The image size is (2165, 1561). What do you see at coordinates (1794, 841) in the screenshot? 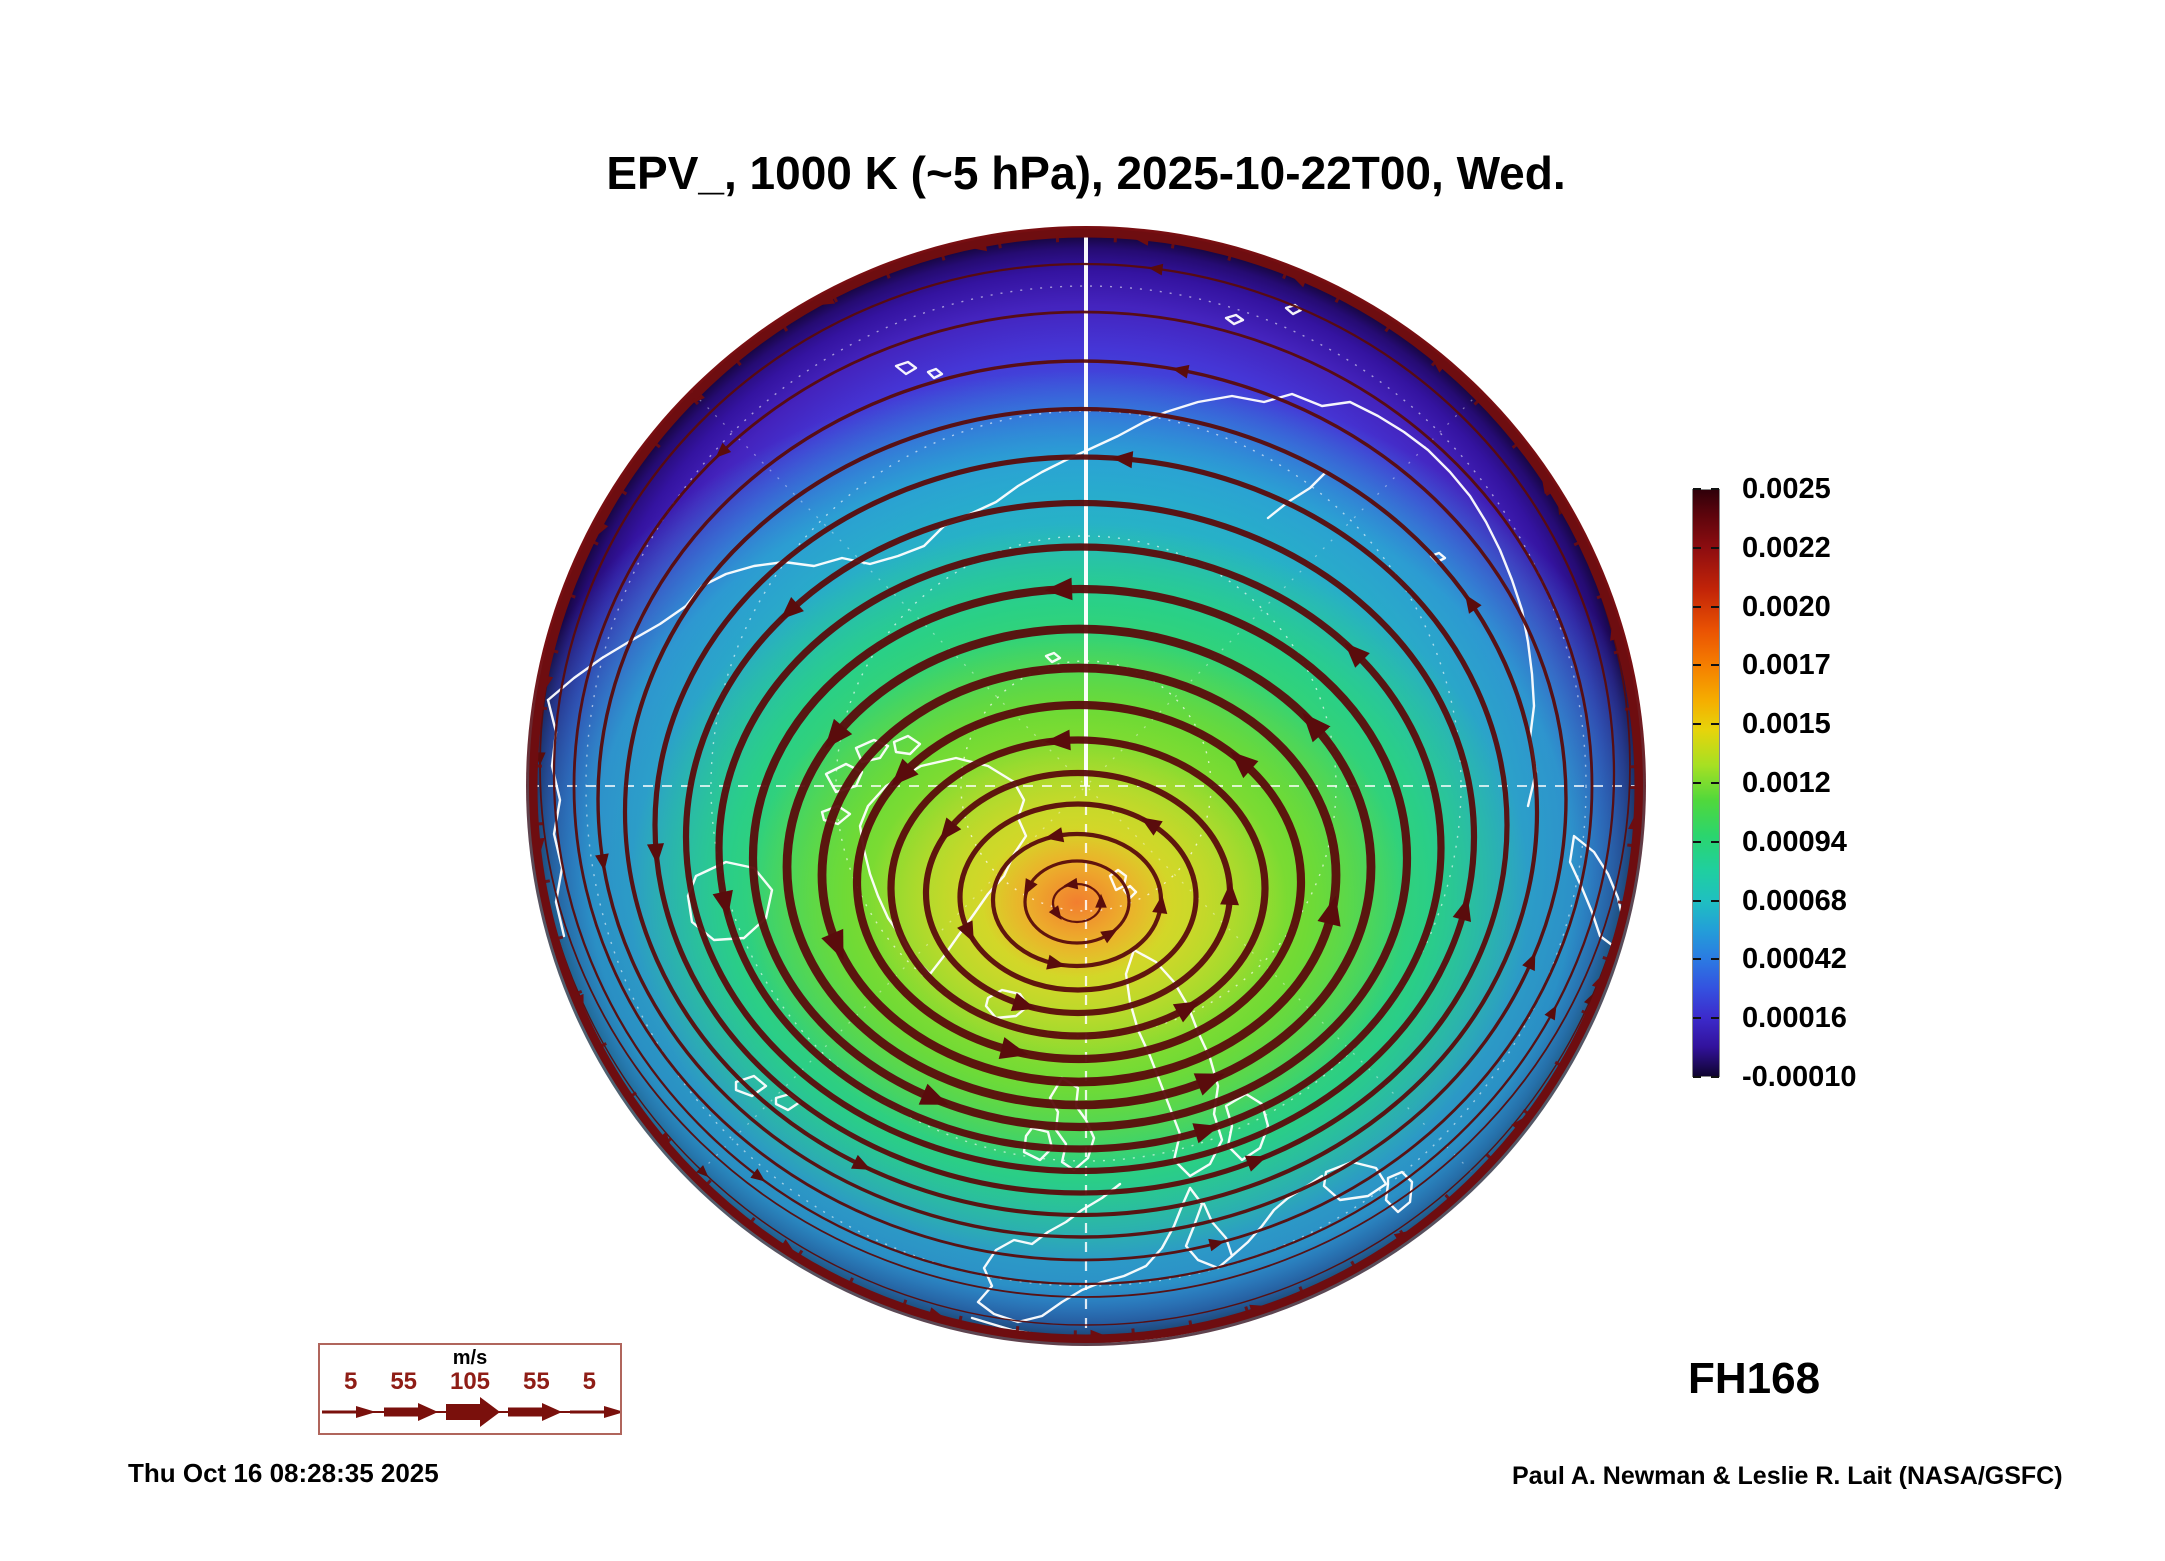
I see `colorbar-tick-label: 0.00094` at bounding box center [1794, 841].